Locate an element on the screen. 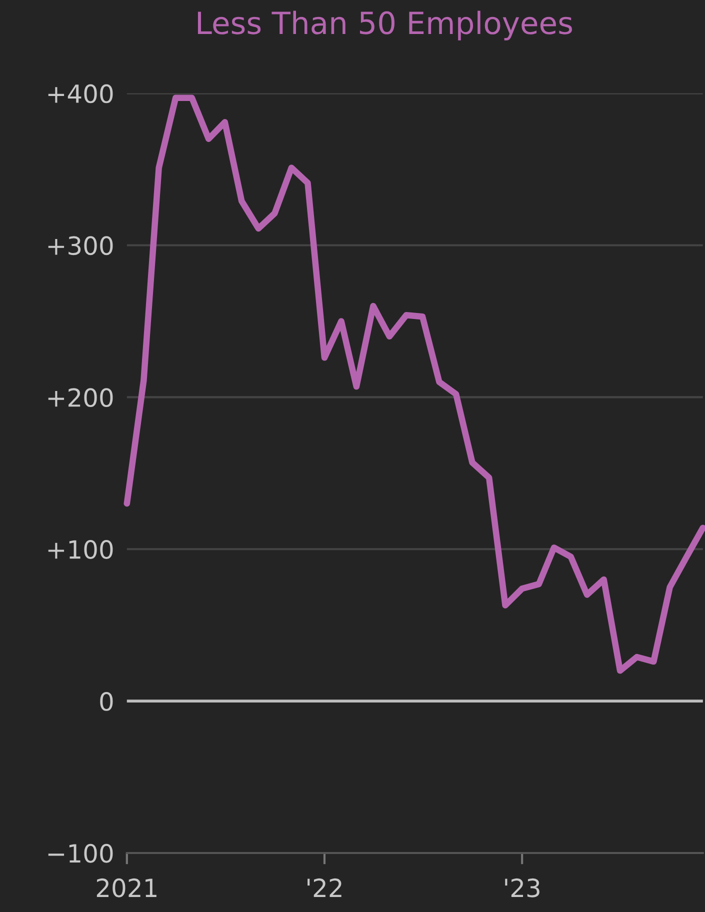  x-tick-label: '22 is located at coordinates (325, 887).